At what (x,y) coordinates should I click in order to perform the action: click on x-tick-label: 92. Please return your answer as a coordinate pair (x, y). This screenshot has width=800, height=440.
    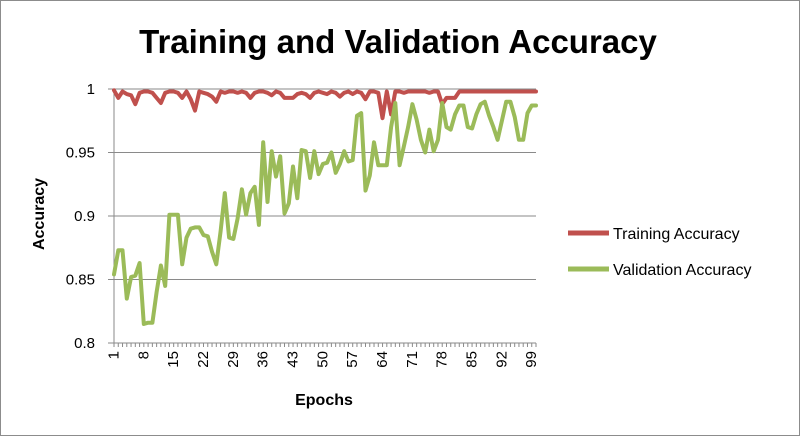
    Looking at the image, I should click on (501, 359).